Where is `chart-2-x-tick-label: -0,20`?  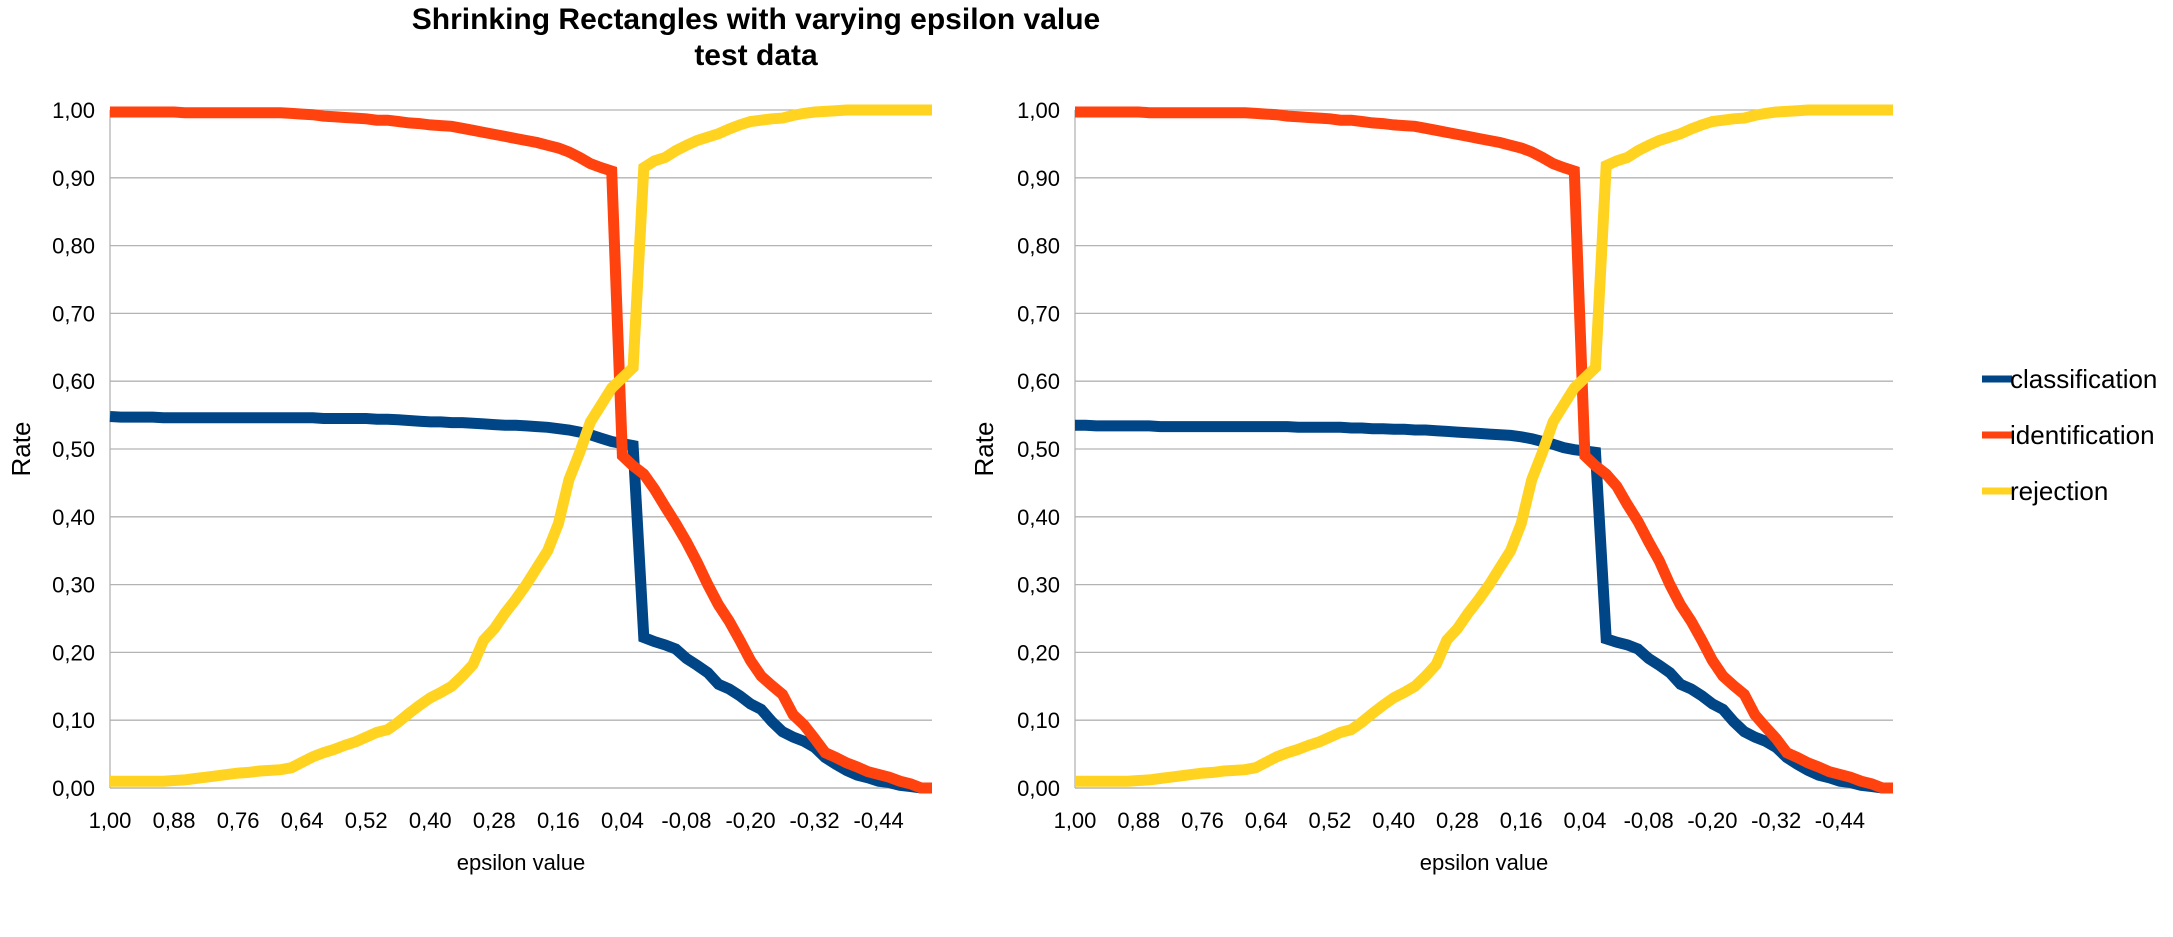 chart-2-x-tick-label: -0,20 is located at coordinates (1712, 820).